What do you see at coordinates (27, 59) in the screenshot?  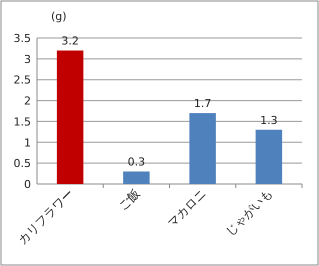 I see `y-tick-label: 3` at bounding box center [27, 59].